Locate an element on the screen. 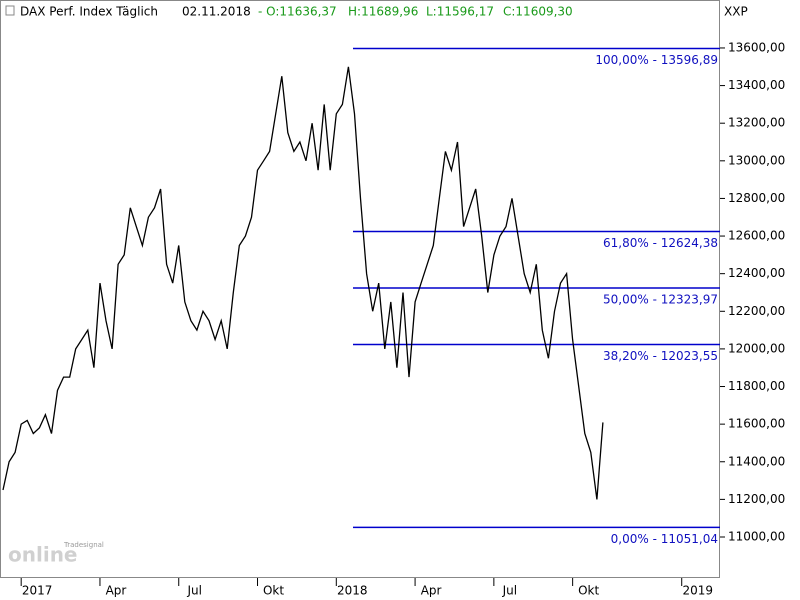 This screenshot has width=800, height=600. date: 02.11.2018 is located at coordinates (216, 12).